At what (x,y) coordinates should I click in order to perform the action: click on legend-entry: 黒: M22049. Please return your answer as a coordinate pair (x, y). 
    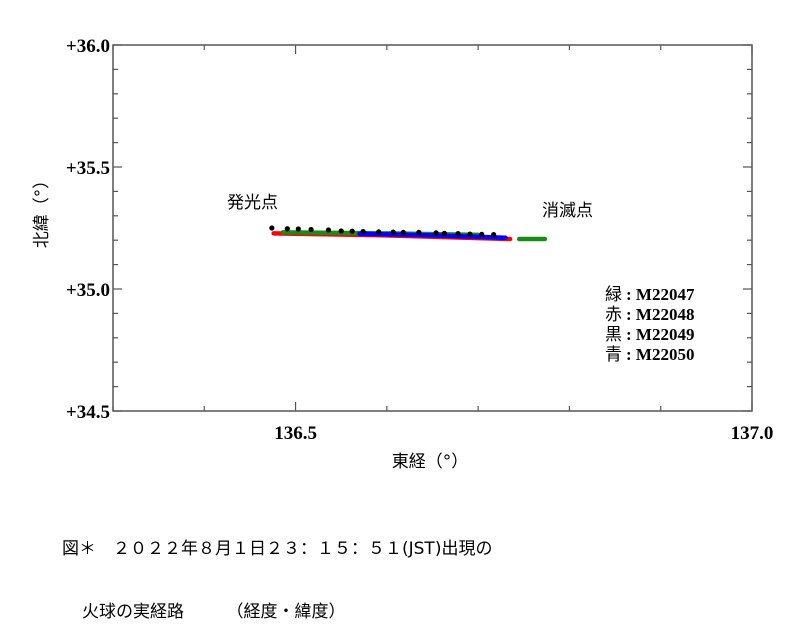
    Looking at the image, I should click on (649, 335).